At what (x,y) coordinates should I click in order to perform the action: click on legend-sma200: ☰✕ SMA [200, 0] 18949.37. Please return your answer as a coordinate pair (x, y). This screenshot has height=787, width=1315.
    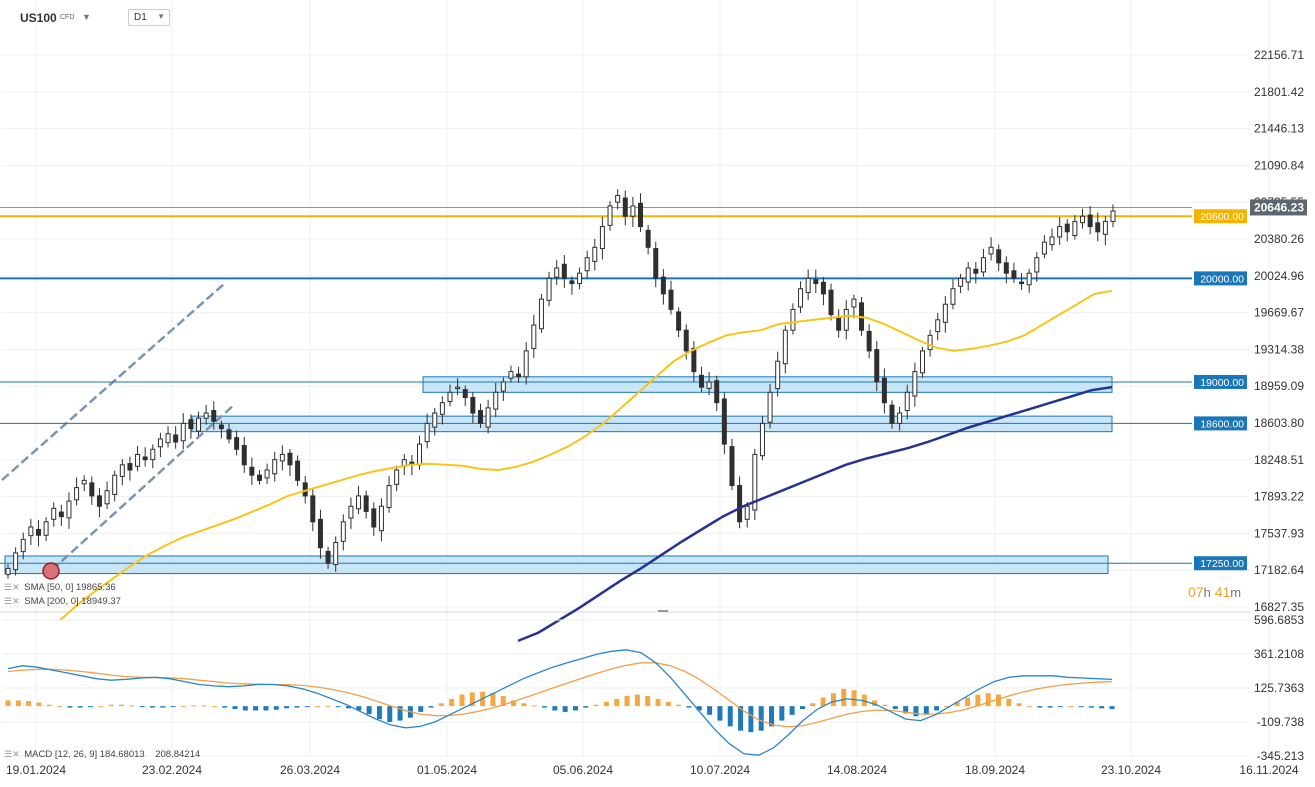
    Looking at the image, I should click on (62, 601).